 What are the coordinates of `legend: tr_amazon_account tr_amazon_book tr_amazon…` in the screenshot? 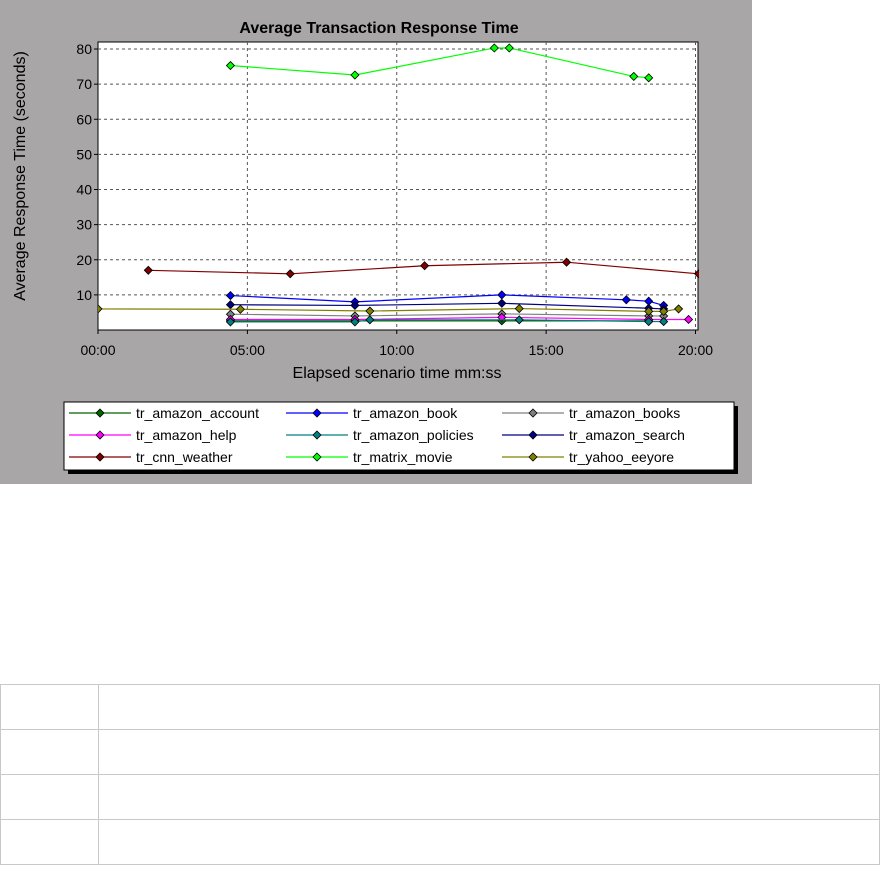 It's located at (400, 437).